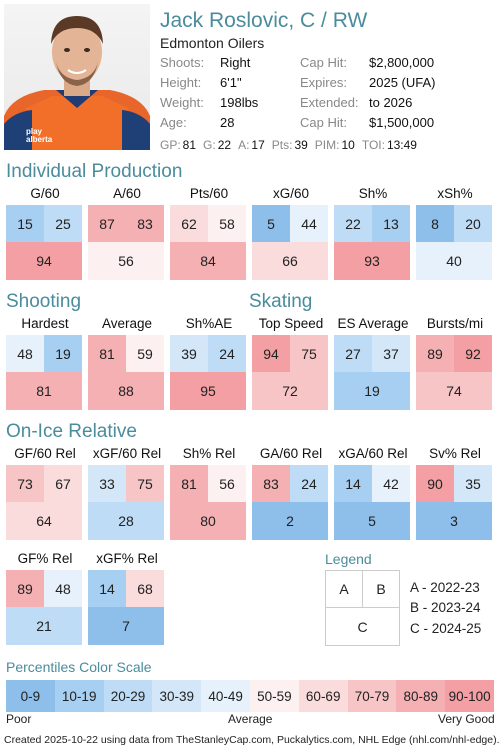 Image resolution: width=500 pixels, height=750 pixels. Describe the element at coordinates (71, 431) in the screenshot. I see `section-on-ice-relative: On-Ice Relative` at that location.